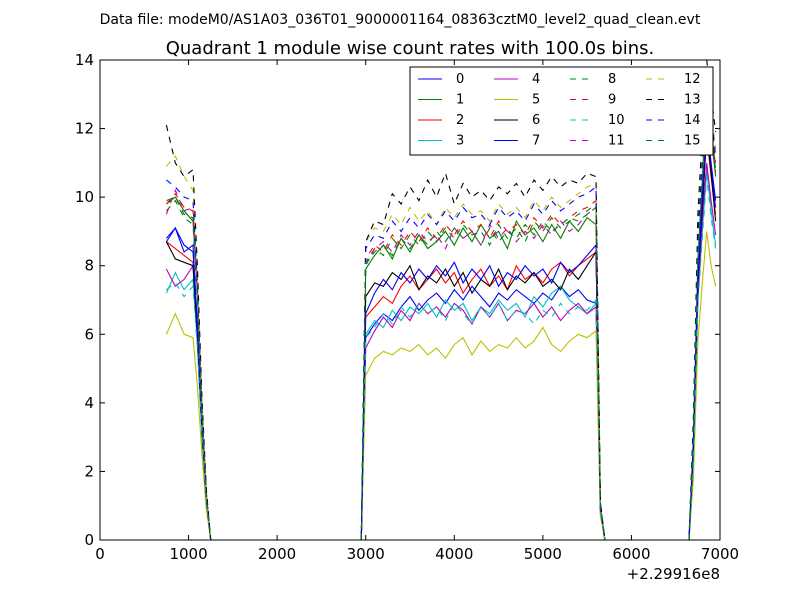 The image size is (800, 600). I want to click on legend-label-1: 1, so click(460, 100).